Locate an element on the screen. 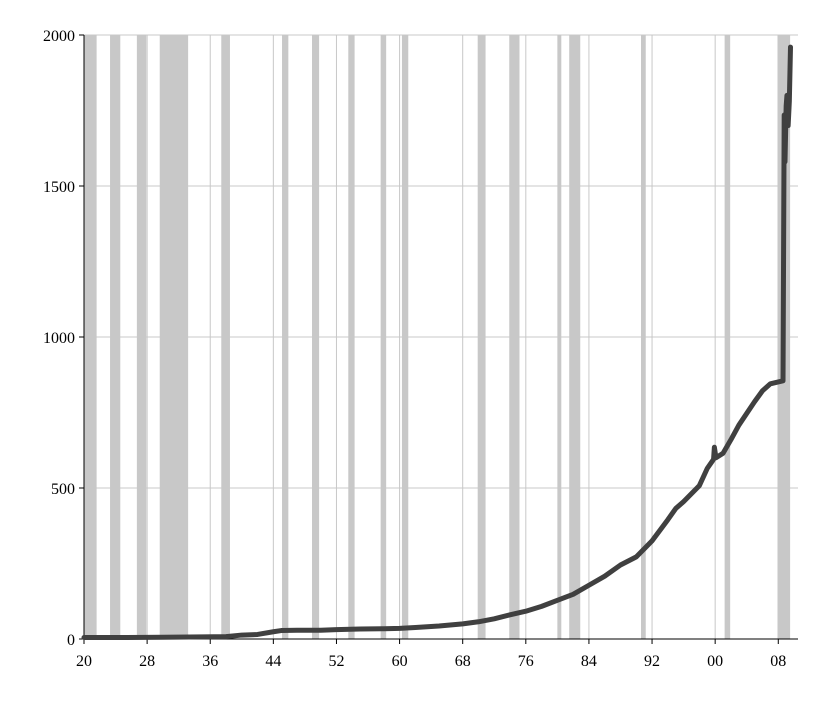  x-tick-label: 52 is located at coordinates (336, 661).